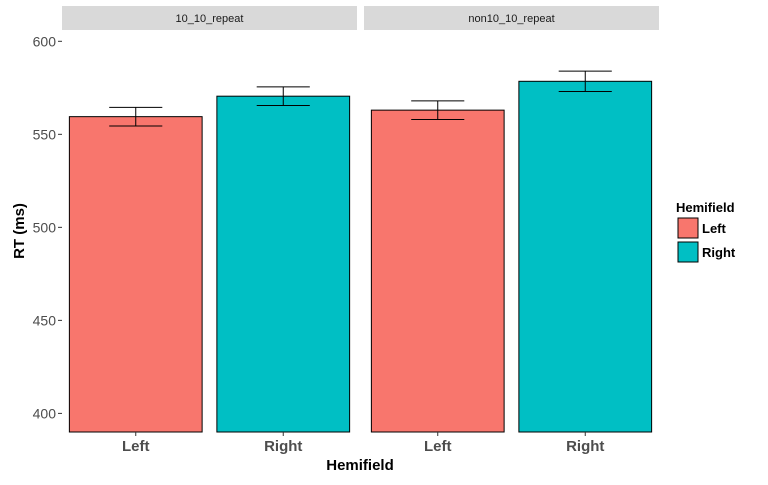 The height and width of the screenshot is (485, 768). I want to click on error-bars-layer, so click(360, 98).